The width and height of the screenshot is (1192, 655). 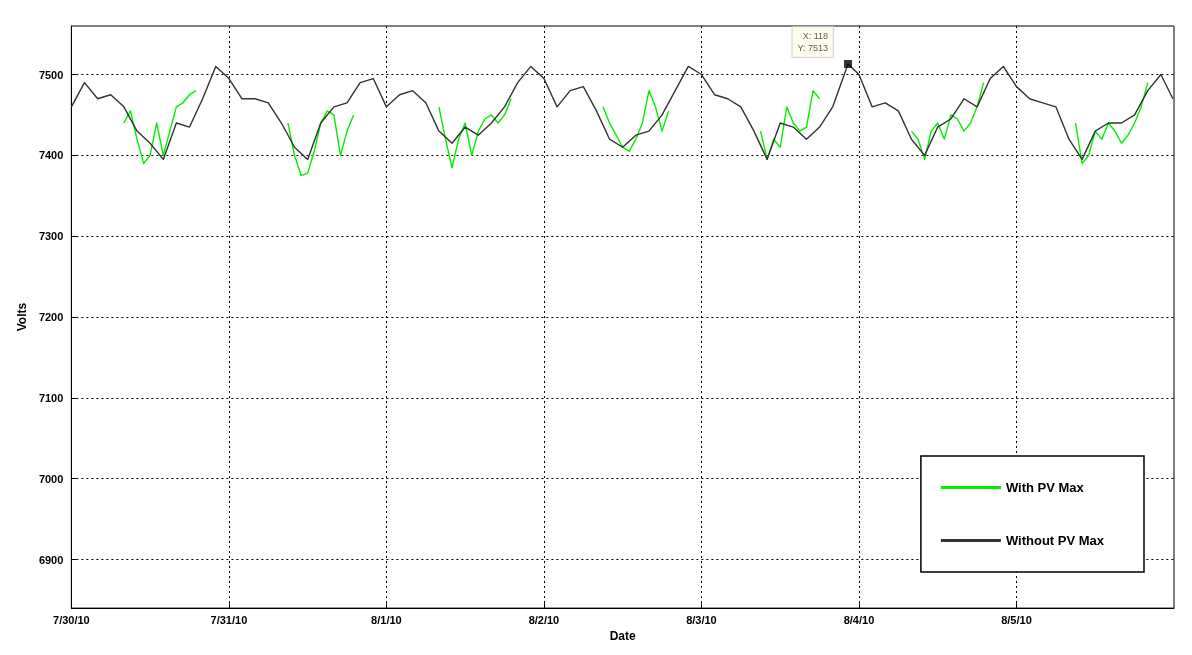 What do you see at coordinates (229, 619) in the screenshot?
I see `x-tick-label: 7/31/10` at bounding box center [229, 619].